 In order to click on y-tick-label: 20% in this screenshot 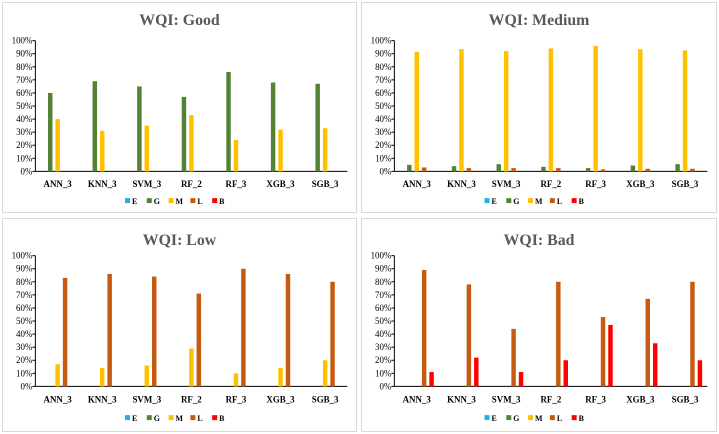, I will do `click(383, 145)`.